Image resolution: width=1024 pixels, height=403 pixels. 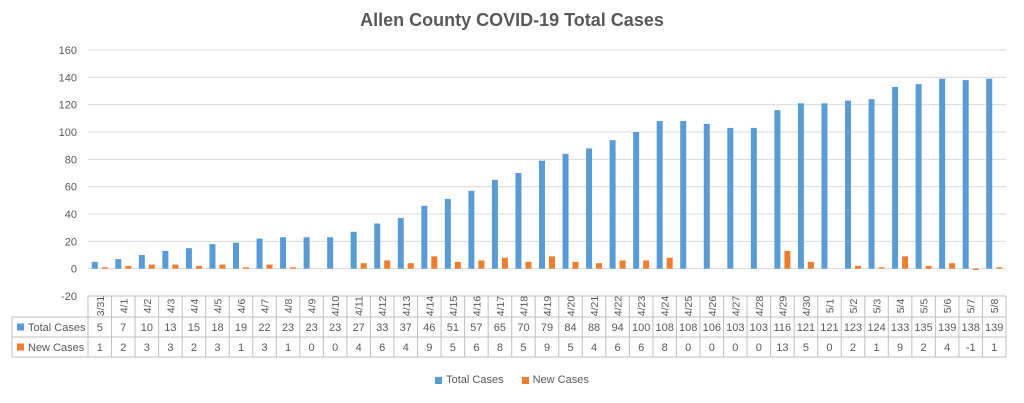 What do you see at coordinates (570, 328) in the screenshot?
I see `table-value-total-cases: 84` at bounding box center [570, 328].